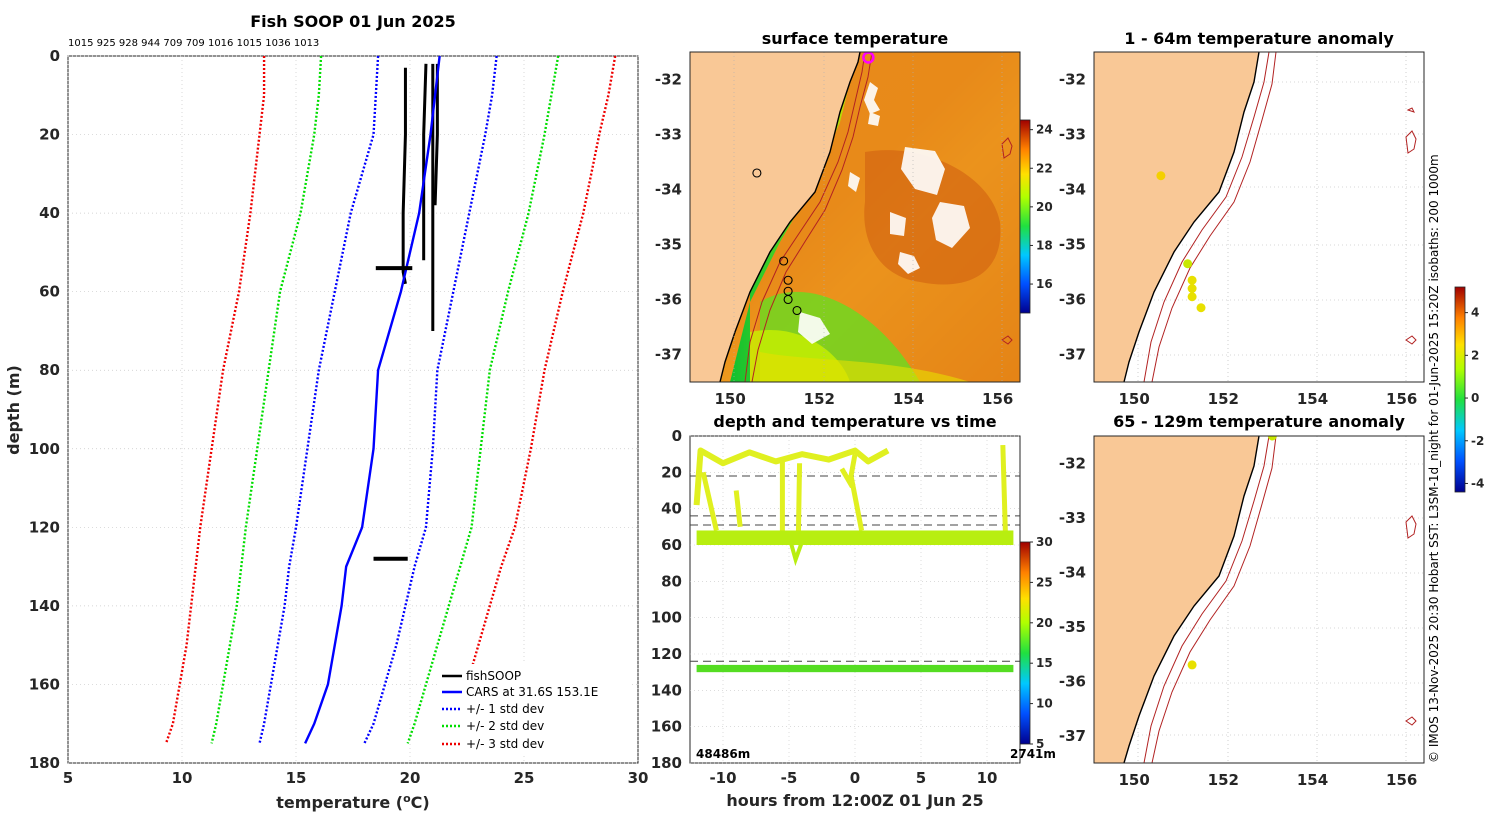 The image size is (1500, 820). What do you see at coordinates (1475, 313) in the screenshot?
I see `colorbar-tick-label: 4` at bounding box center [1475, 313].